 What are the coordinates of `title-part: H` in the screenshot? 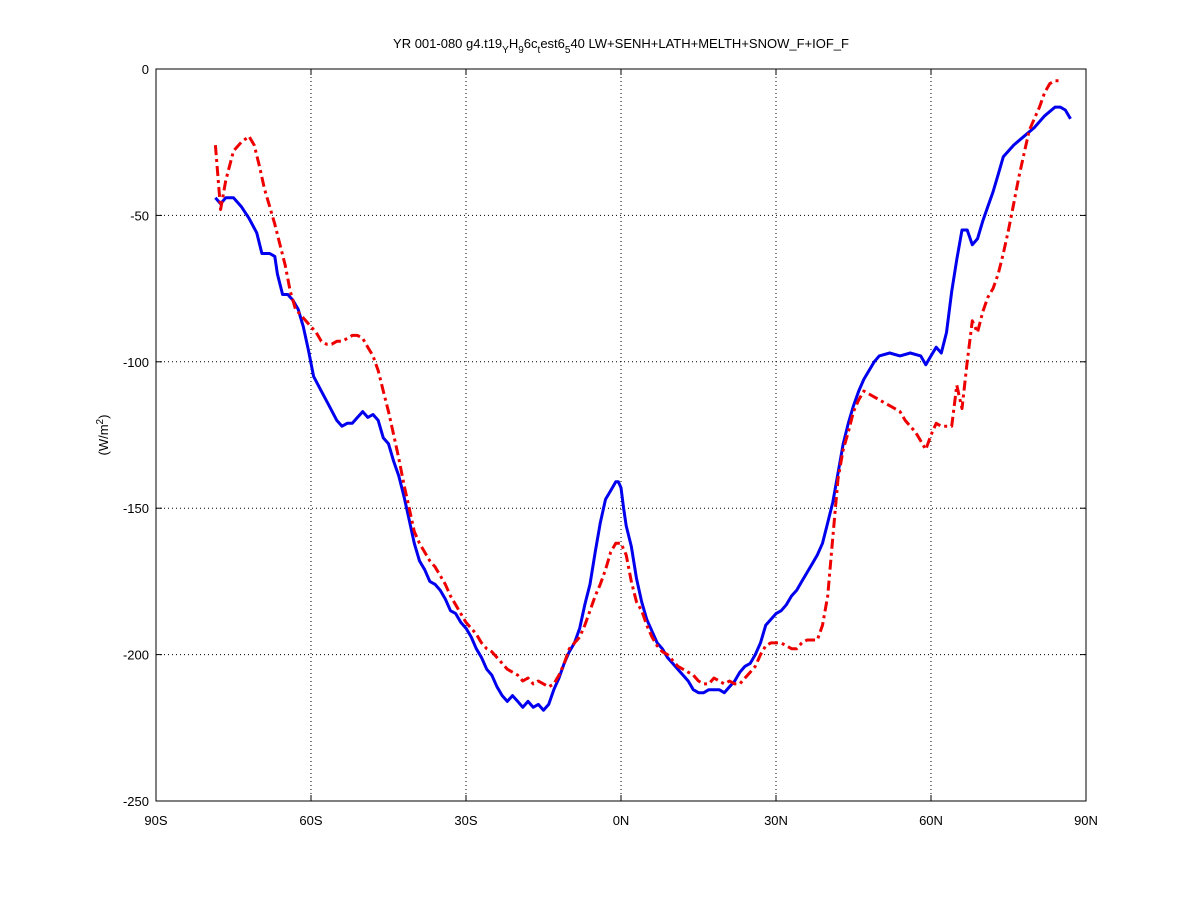 It's located at (513, 43).